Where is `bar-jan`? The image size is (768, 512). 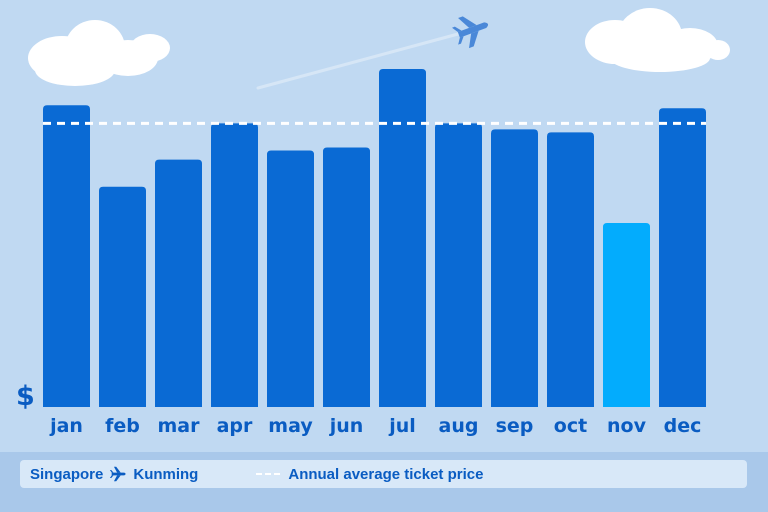 bar-jan is located at coordinates (66, 256).